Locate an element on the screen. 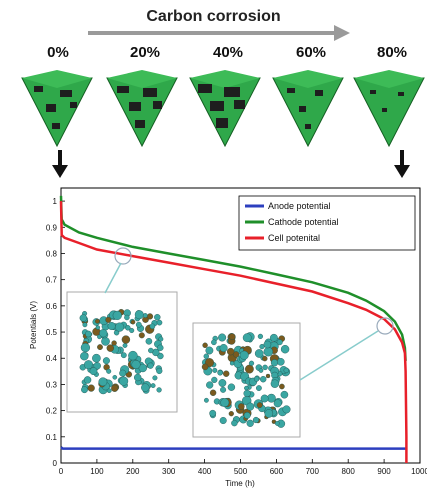  series-line-anode is located at coordinates (233, 448).